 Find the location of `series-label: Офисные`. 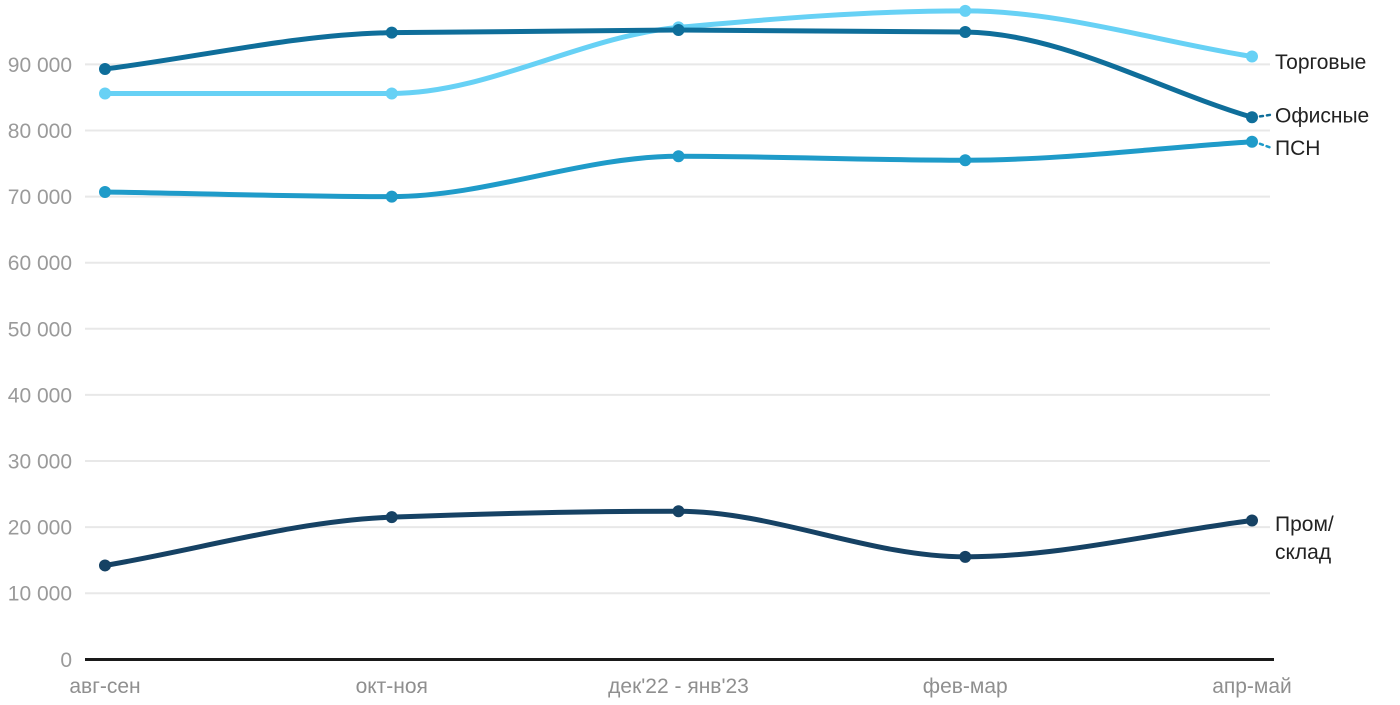

series-label: Офисные is located at coordinates (1322, 115).